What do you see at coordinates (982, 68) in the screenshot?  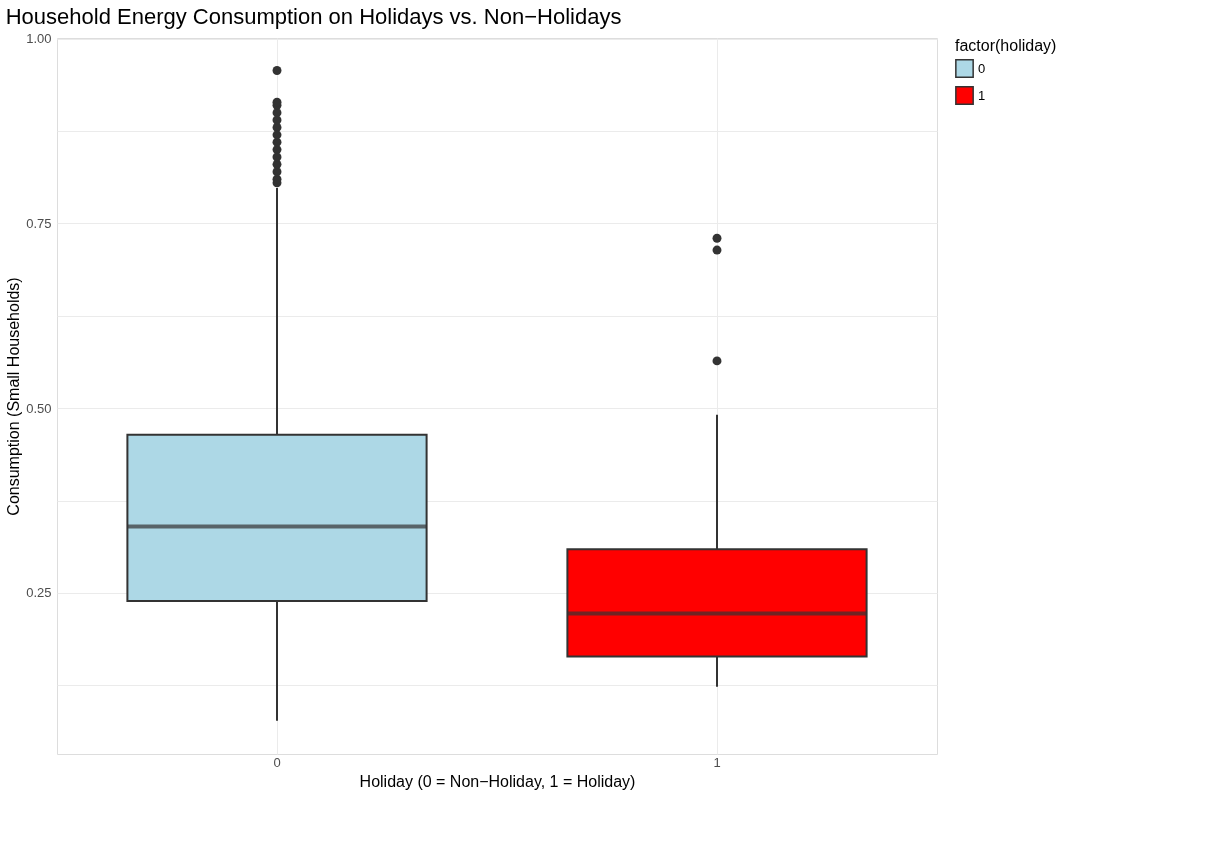 I see `legend-label: 0` at bounding box center [982, 68].